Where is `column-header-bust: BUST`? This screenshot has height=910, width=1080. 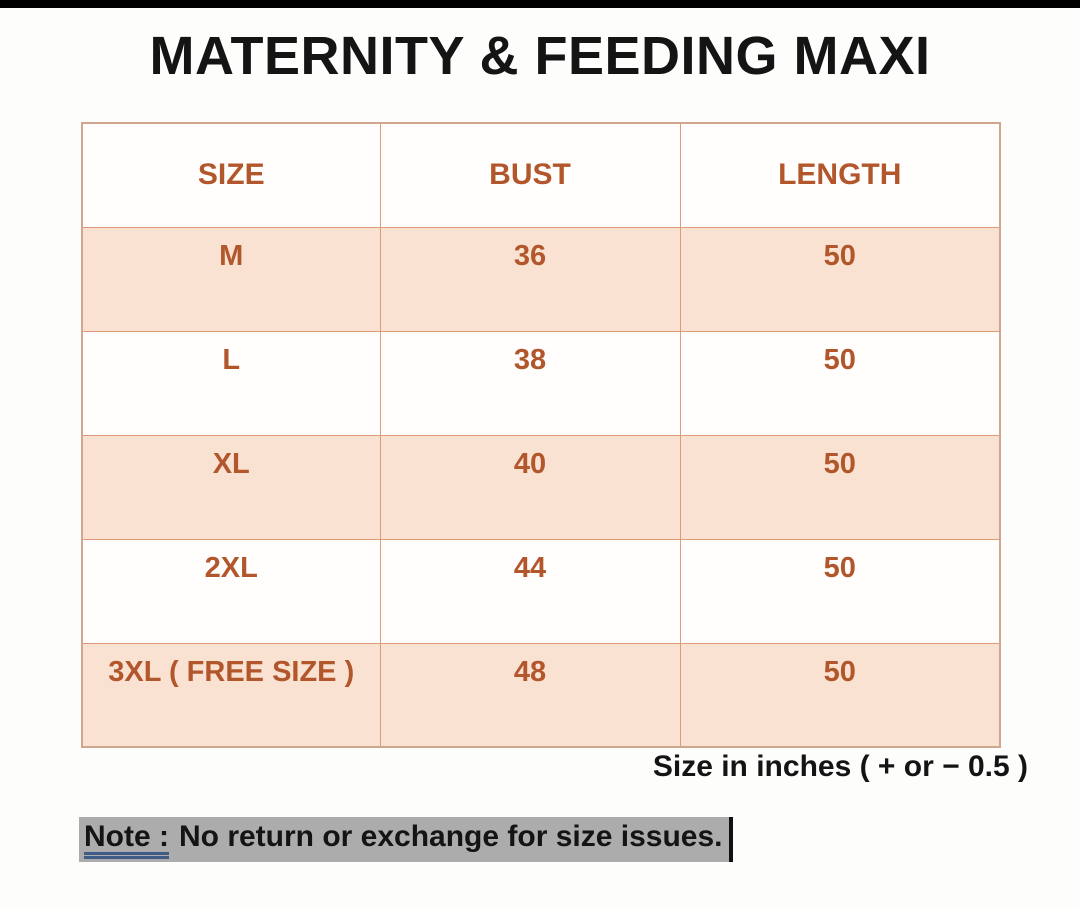
column-header-bust: BUST is located at coordinates (530, 175).